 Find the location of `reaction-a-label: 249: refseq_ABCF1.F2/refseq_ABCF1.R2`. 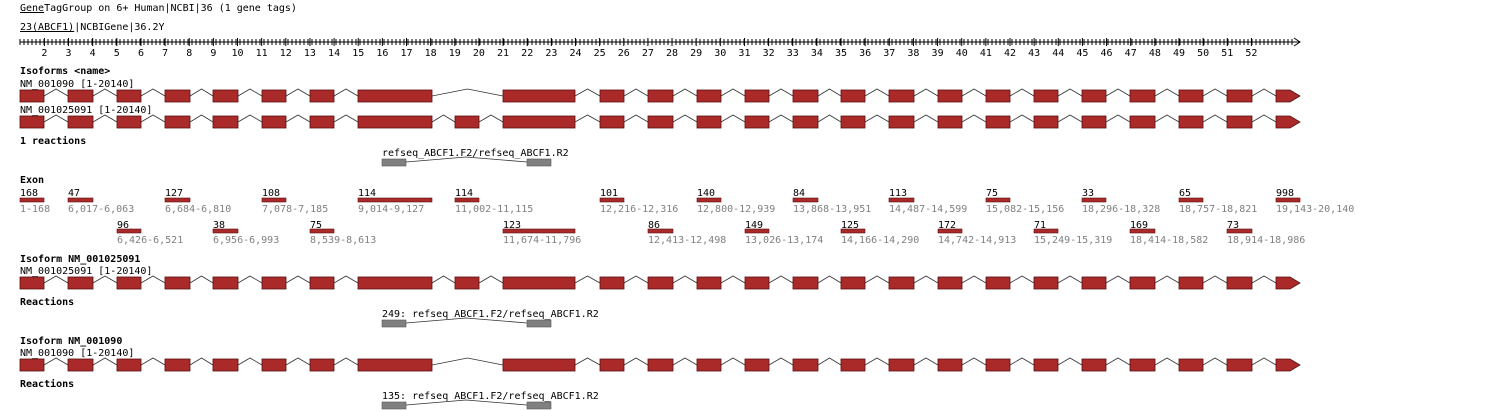

reaction-a-label: 249: refseq_ABCF1.F2/refseq_ABCF1.R2 is located at coordinates (490, 314).